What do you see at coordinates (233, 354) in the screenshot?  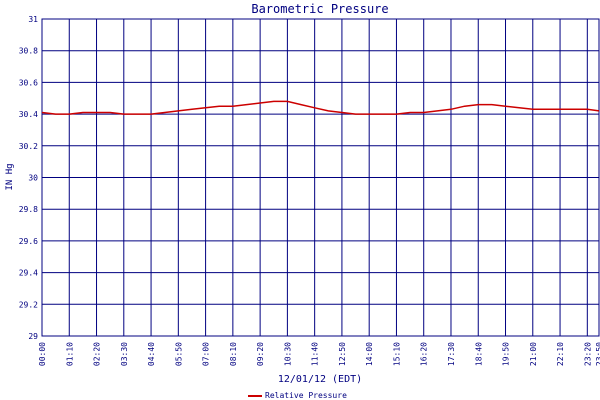 I see `x-tick-label: 08:10` at bounding box center [233, 354].